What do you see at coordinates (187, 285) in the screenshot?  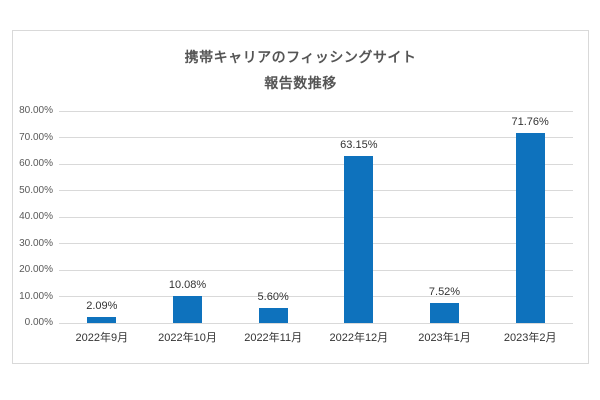 I see `bar-data-label: 10.08%` at bounding box center [187, 285].